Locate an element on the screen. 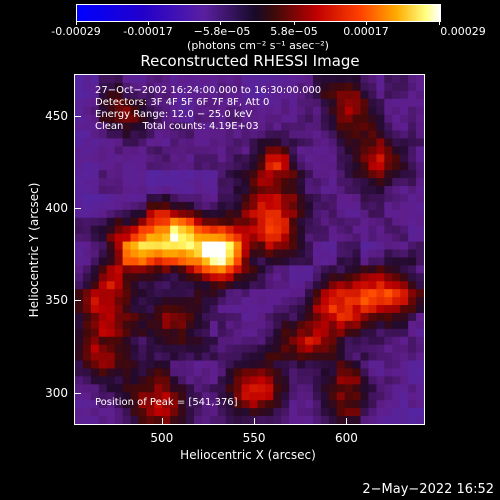 This screenshot has height=500, width=500. timestamp: 2−May−2022 16:52 is located at coordinates (428, 489).